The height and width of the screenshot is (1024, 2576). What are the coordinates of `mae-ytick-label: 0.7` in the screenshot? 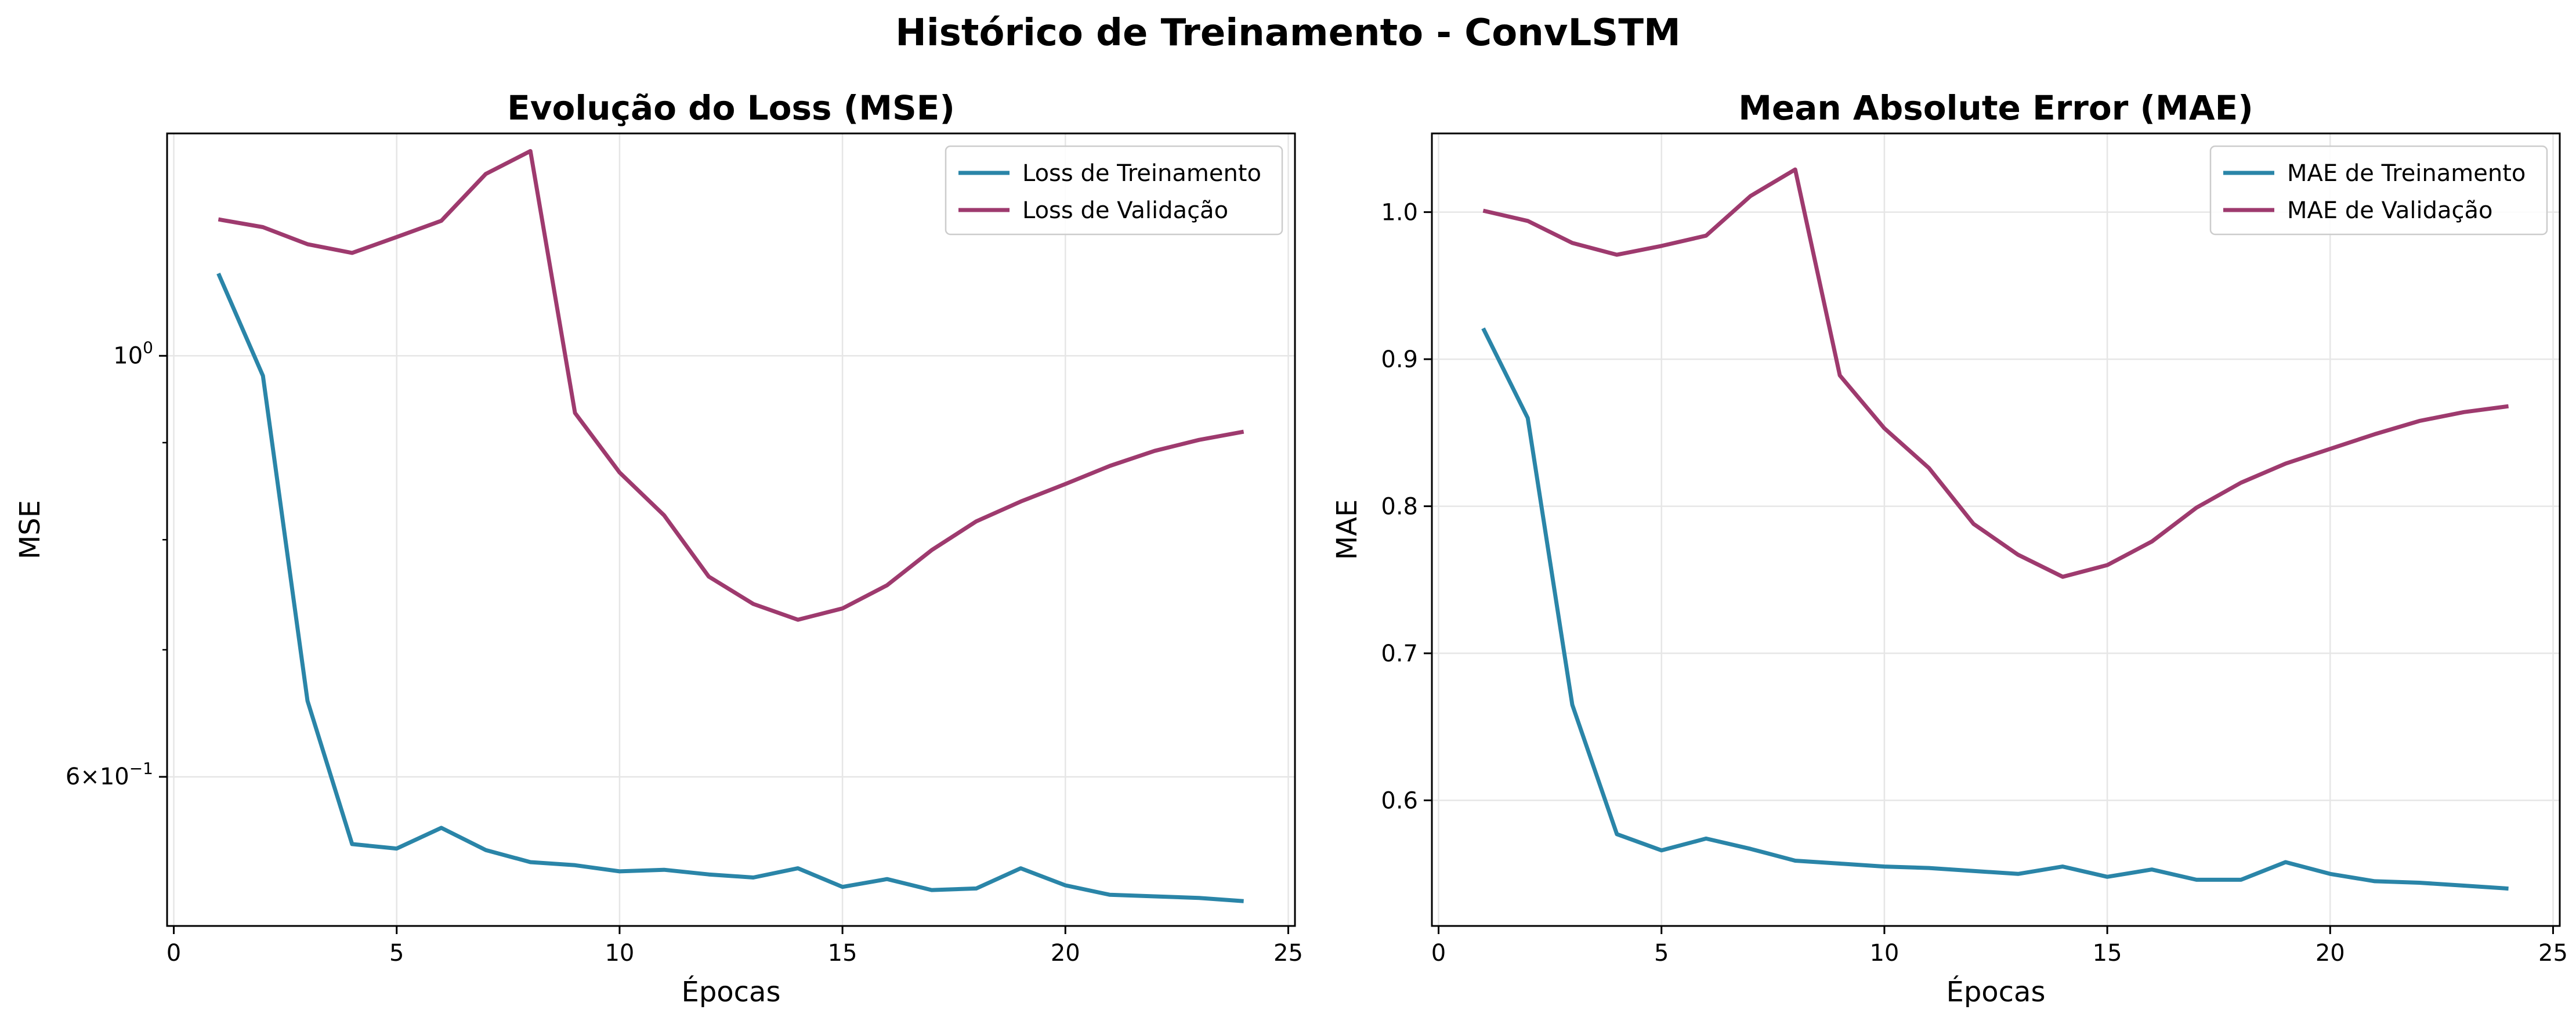 It's located at (1399, 654).